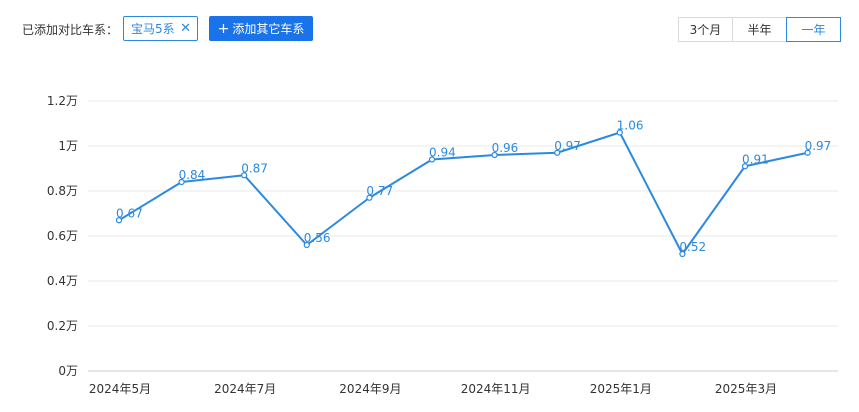  I want to click on x-tick-label: 2024年5月, so click(120, 389).